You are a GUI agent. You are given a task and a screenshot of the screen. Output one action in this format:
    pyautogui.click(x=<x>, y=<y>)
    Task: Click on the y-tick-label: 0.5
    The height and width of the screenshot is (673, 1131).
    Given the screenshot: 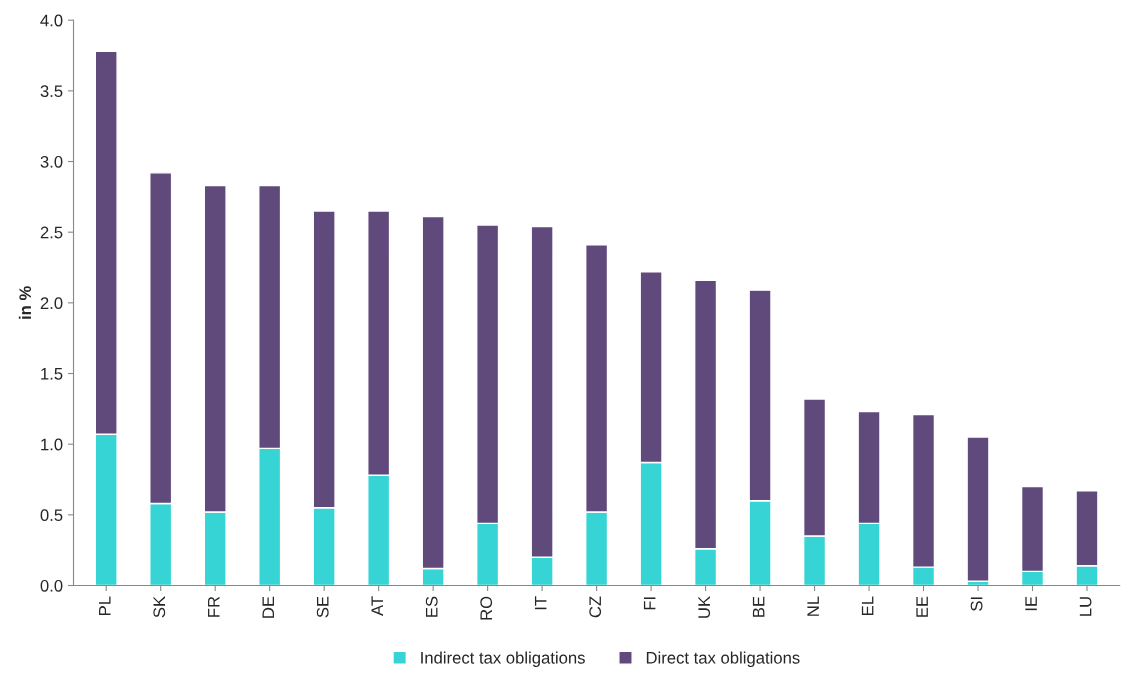 What is the action you would take?
    pyautogui.click(x=51, y=515)
    